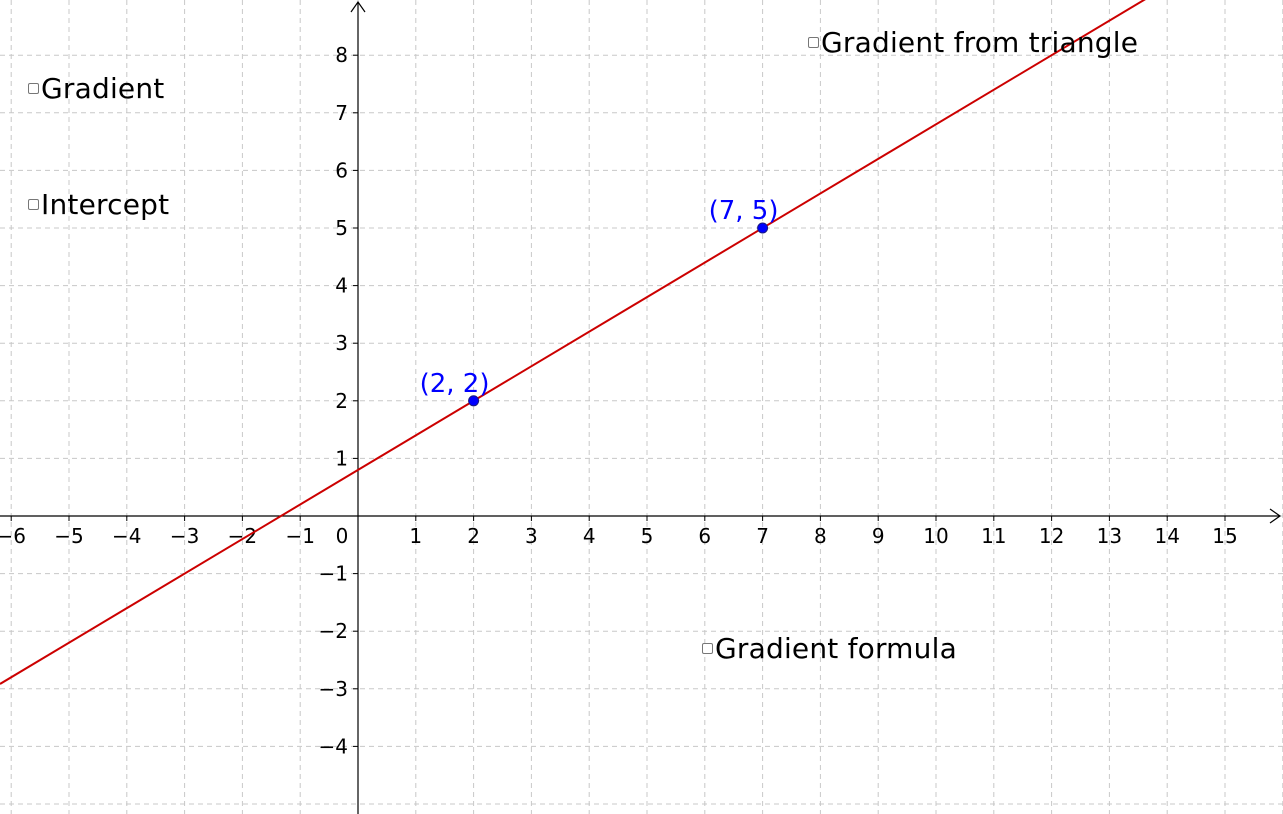 This screenshot has height=814, width=1283. I want to click on gradient-from-triangle-checkbox-label: Gradient from triangle, so click(980, 42).